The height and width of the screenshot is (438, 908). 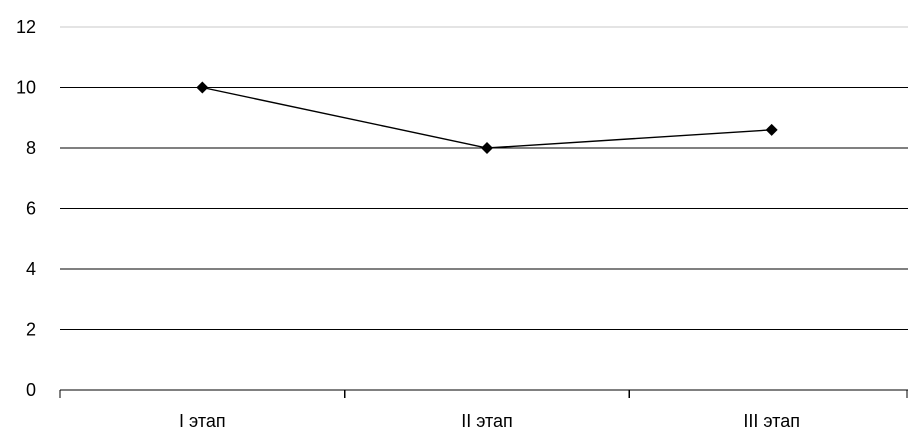 I want to click on y-tick-label: 12, so click(x=26, y=27).